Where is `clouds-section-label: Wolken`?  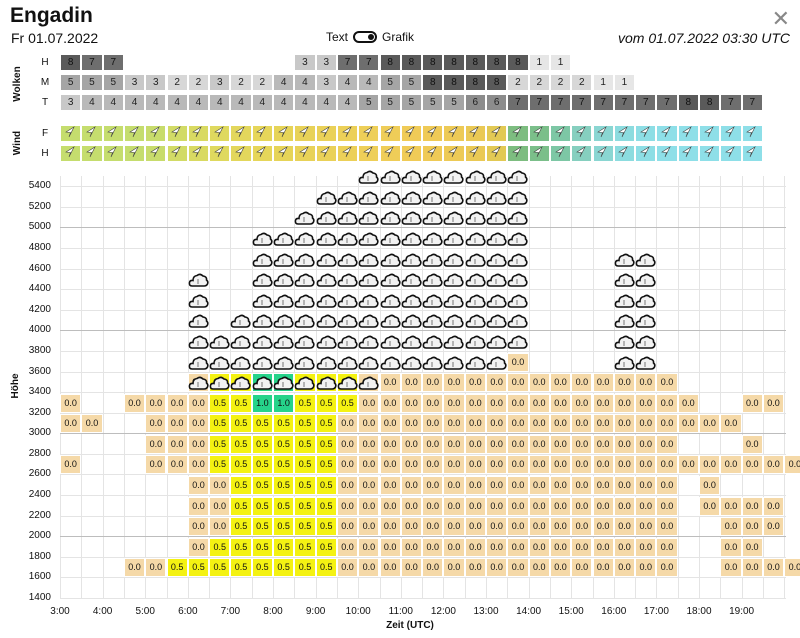 clouds-section-label: Wolken is located at coordinates (17, 84).